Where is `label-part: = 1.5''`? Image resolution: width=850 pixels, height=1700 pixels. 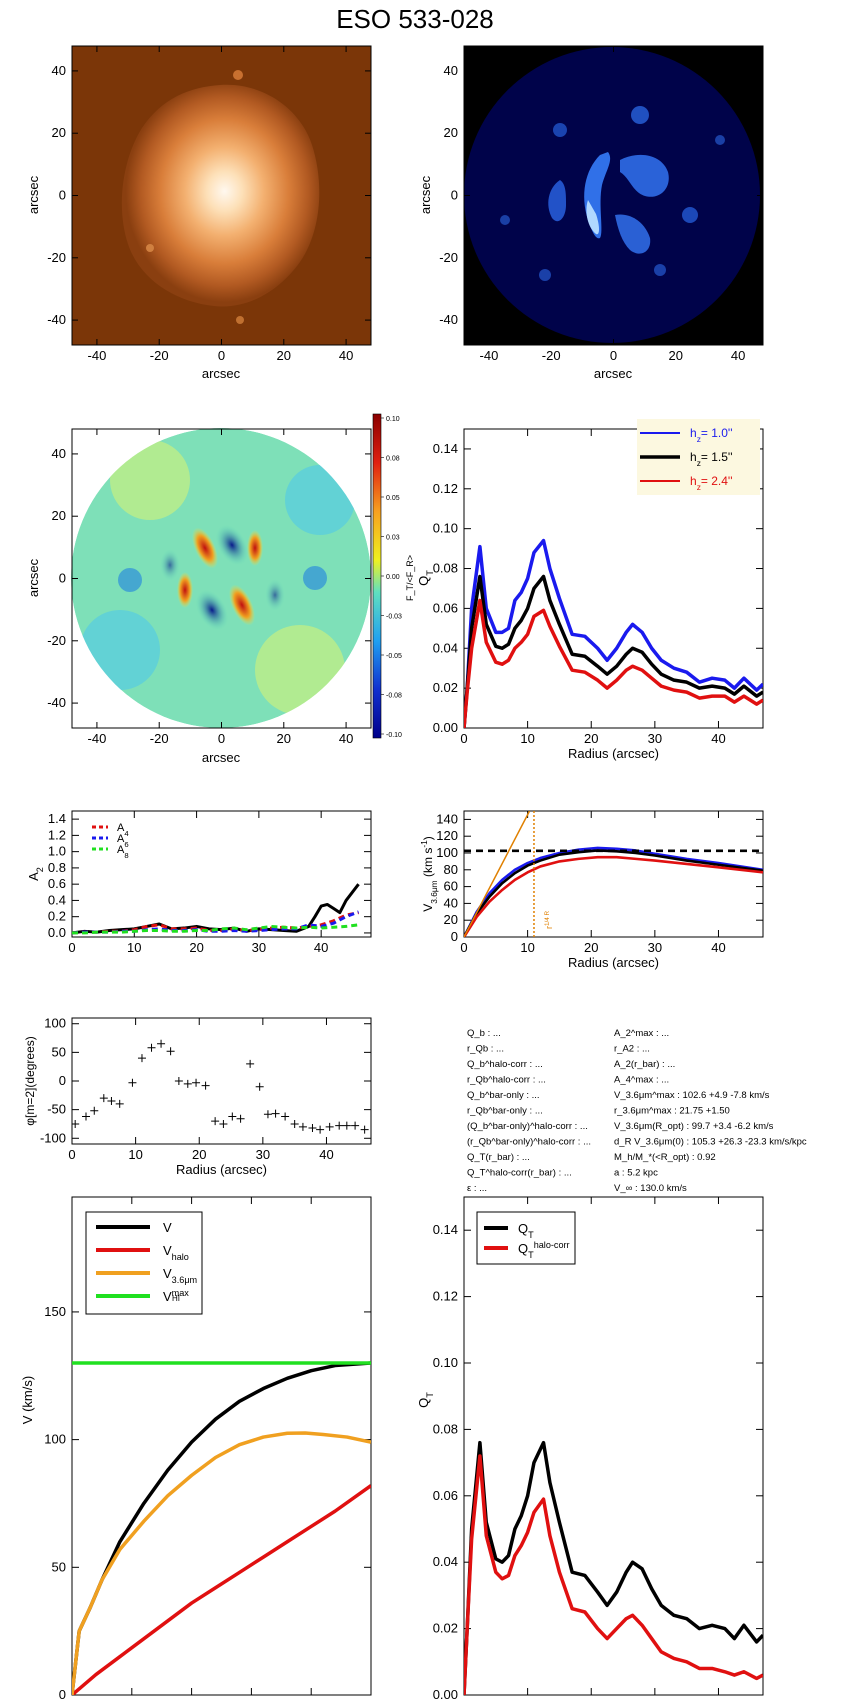
label-part: = 1.5'' is located at coordinates (717, 457).